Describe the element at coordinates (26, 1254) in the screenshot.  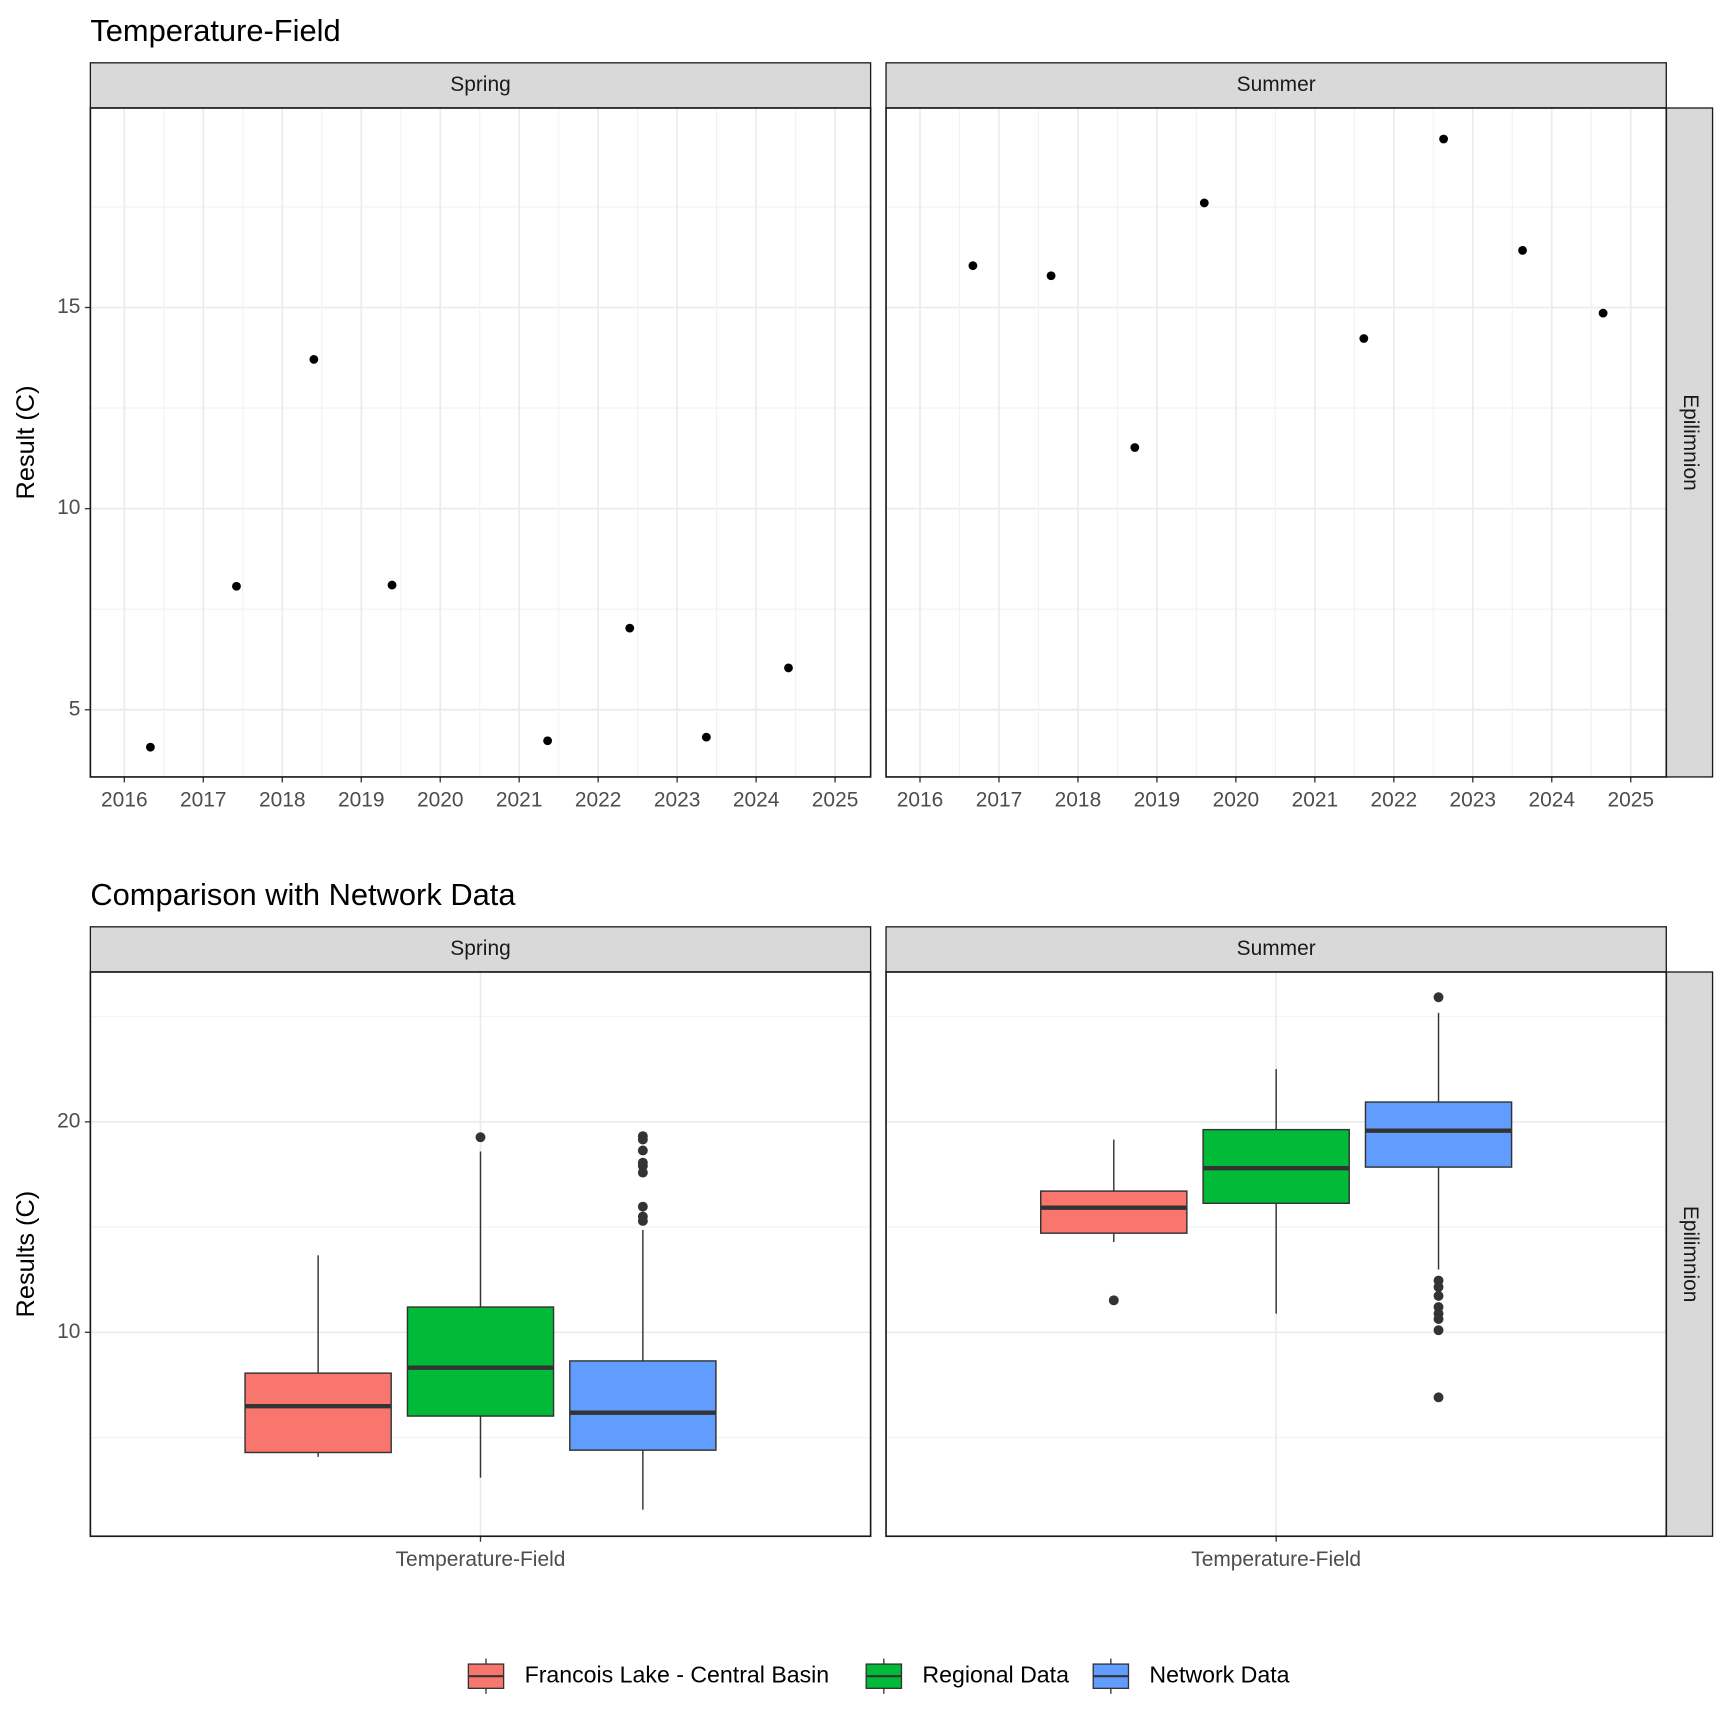
I see `y-axis-label: Results (C)` at that location.